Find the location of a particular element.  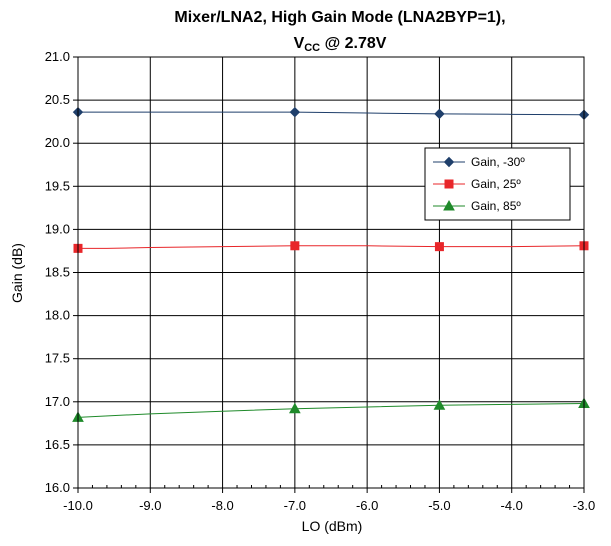

legend-marker-diamond is located at coordinates (449, 162).